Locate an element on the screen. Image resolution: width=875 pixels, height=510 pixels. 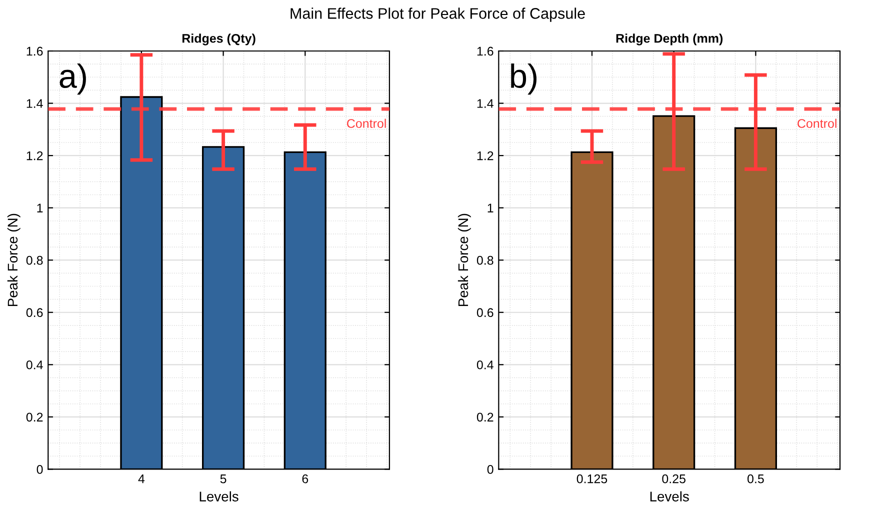
annotation: a) is located at coordinates (73, 79).